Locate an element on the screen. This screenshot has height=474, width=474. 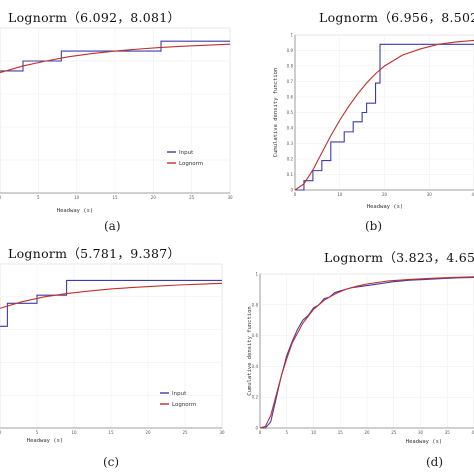
chart-title-b: Lognorm（6.956，8.502） is located at coordinates (396, 17).